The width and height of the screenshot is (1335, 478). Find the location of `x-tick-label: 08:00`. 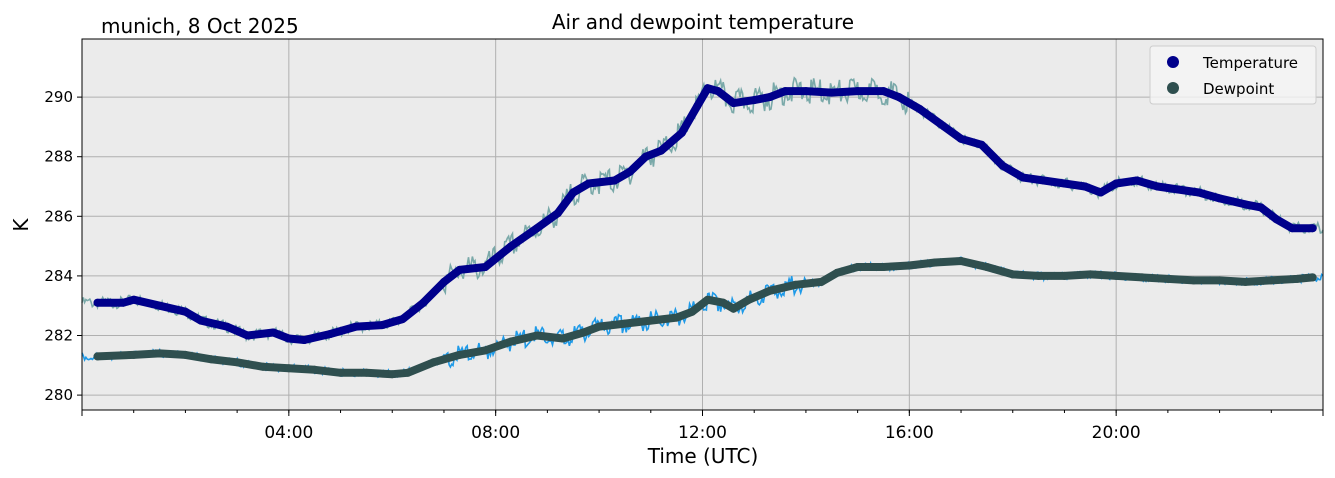

x-tick-label: 08:00 is located at coordinates (495, 433).